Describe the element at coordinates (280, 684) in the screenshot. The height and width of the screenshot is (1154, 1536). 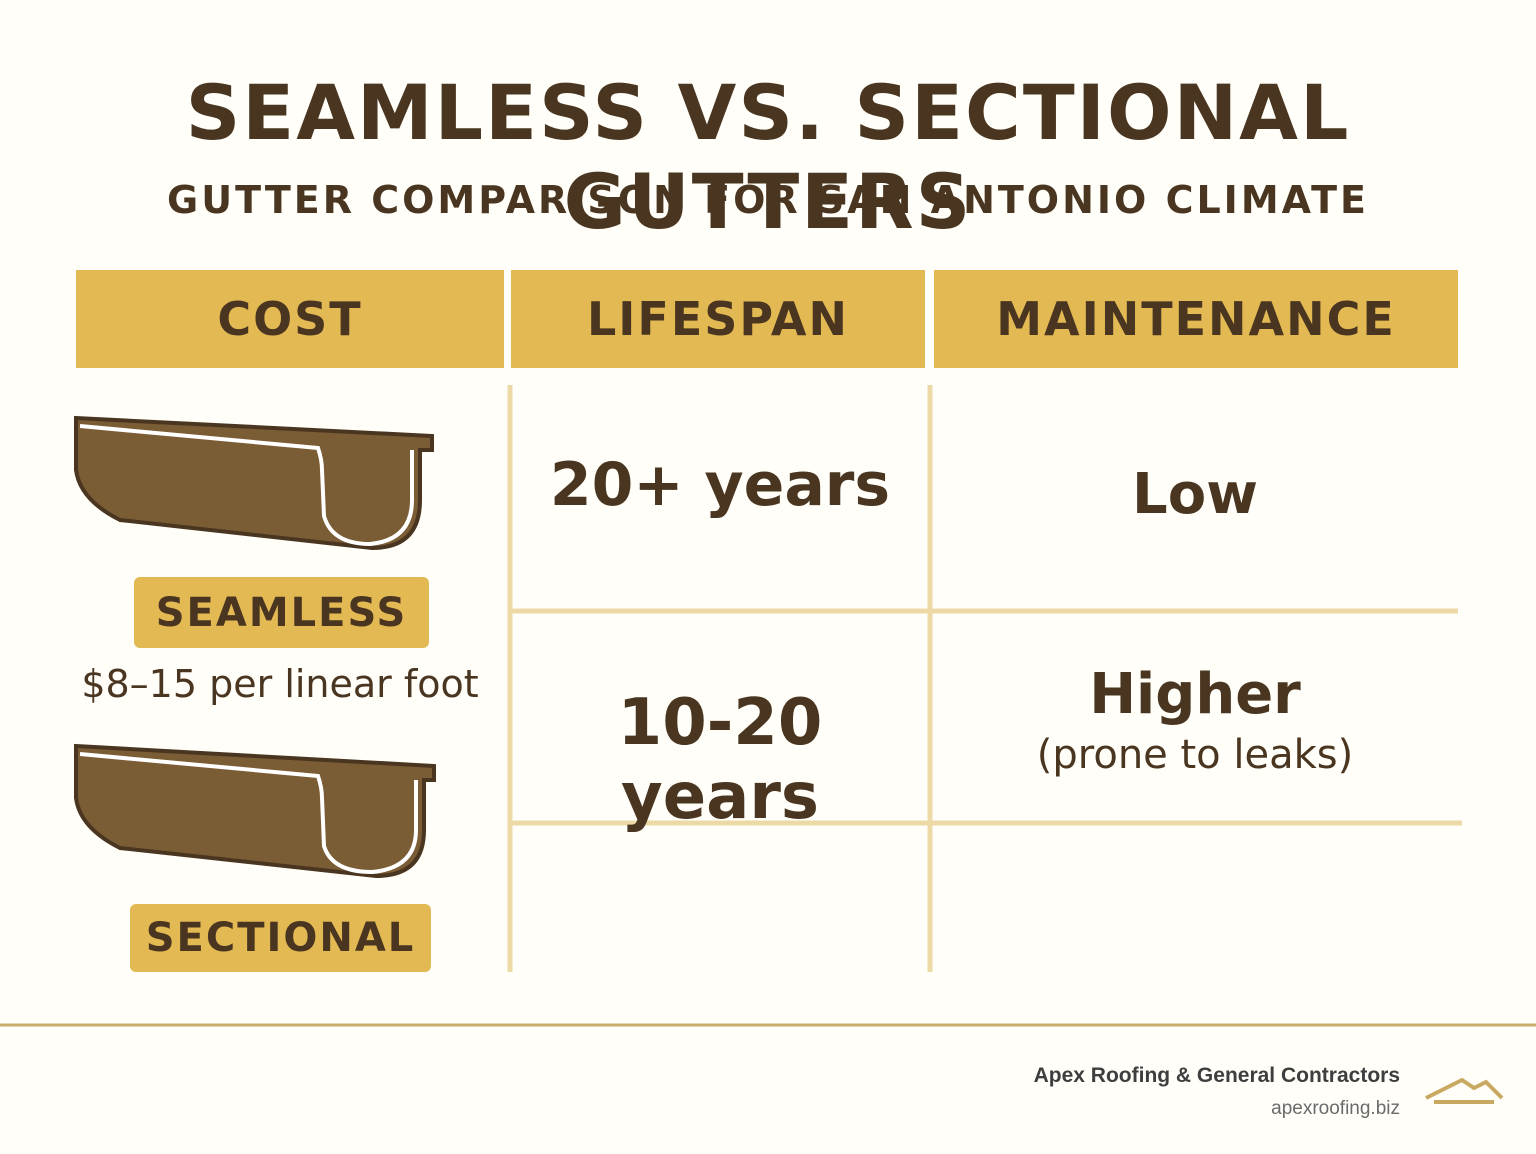
I see `price: $8–15 per linear foot` at that location.